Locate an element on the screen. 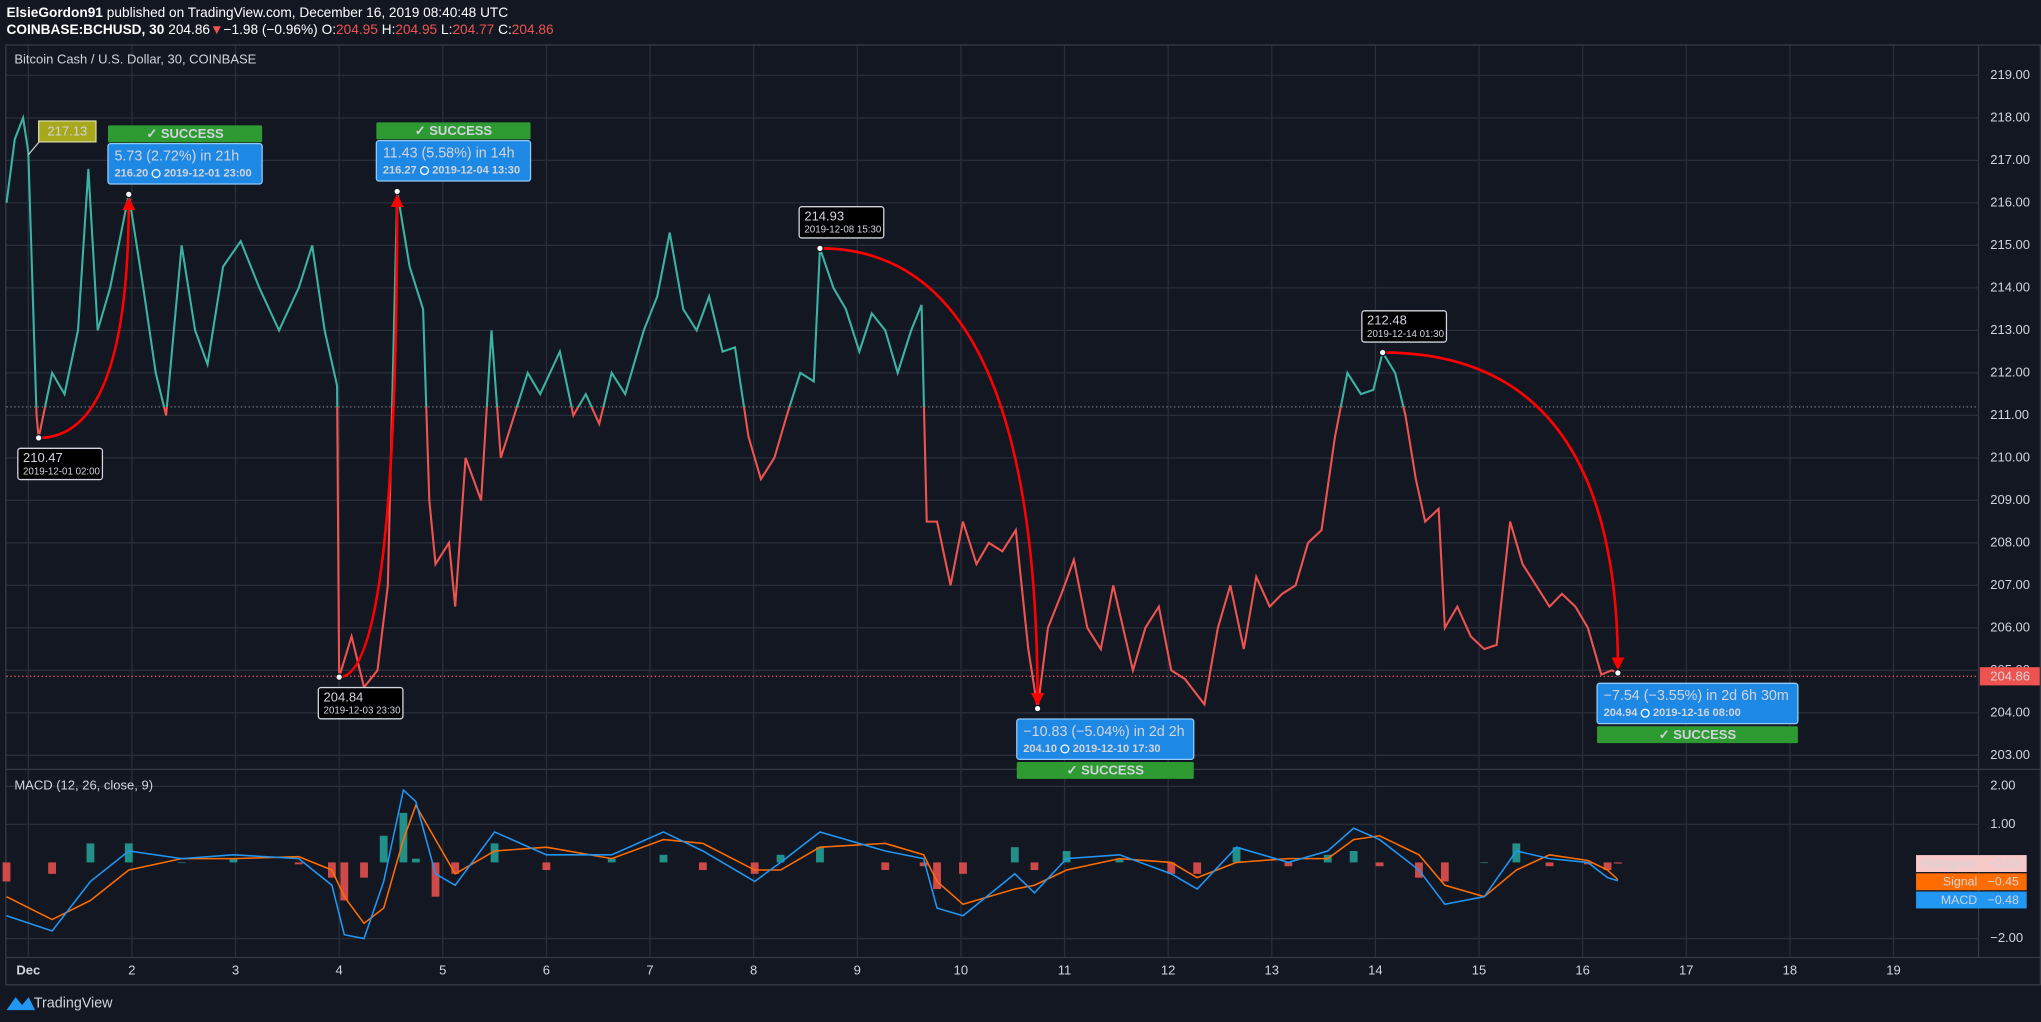 The height and width of the screenshot is (1022, 2041). start-label-date: 2019-12-14 01:30 is located at coordinates (1406, 334).